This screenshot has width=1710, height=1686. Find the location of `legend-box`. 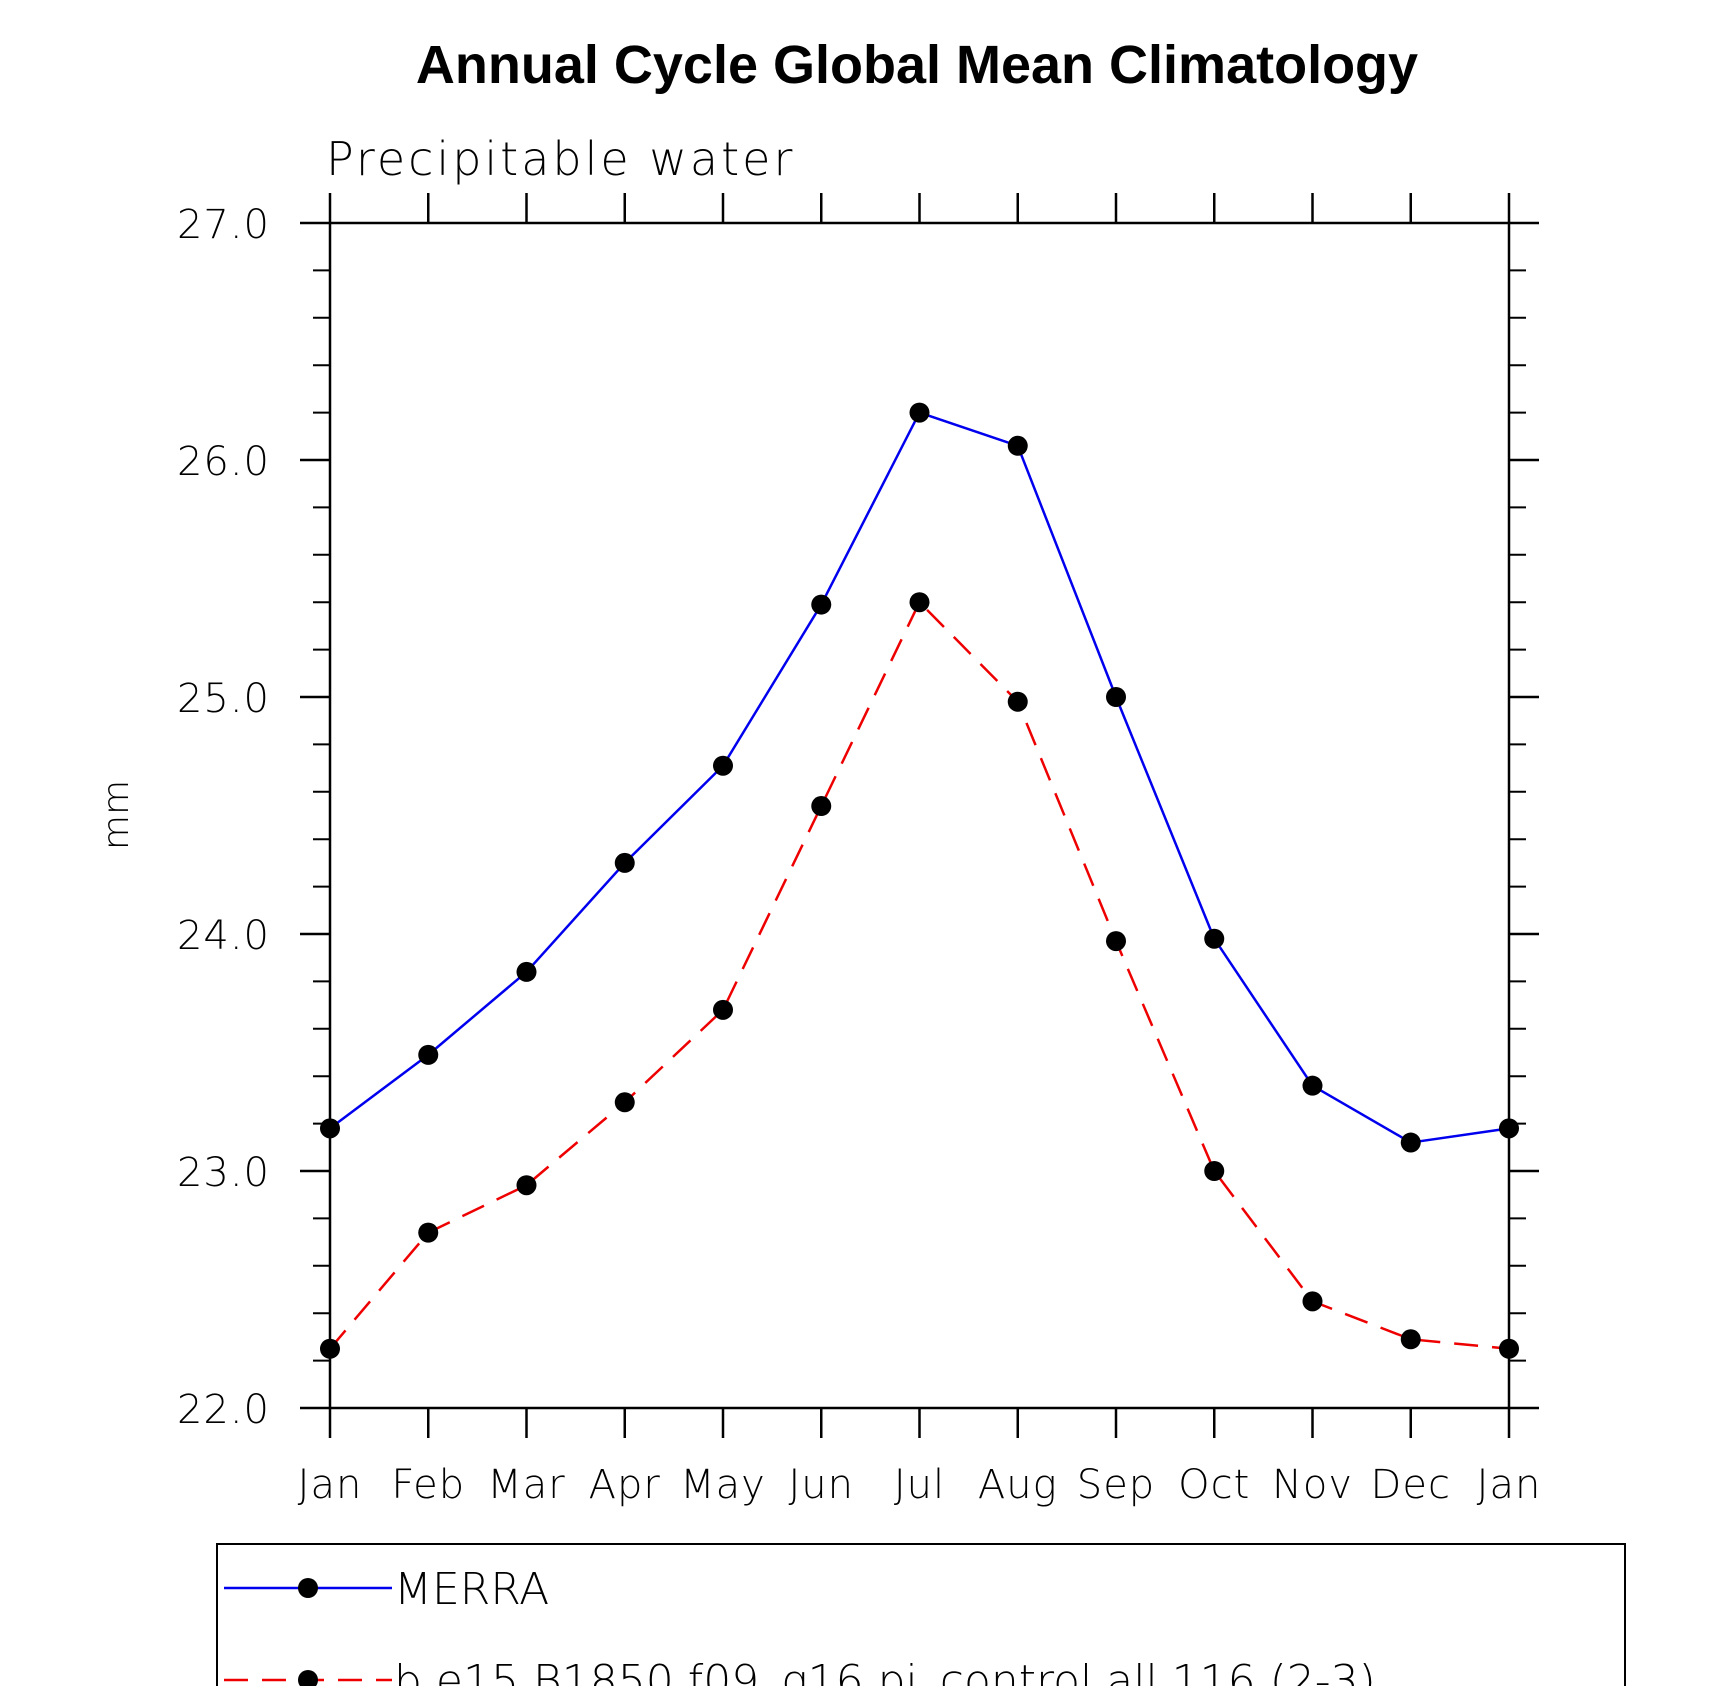

legend-box is located at coordinates (921, 1614).